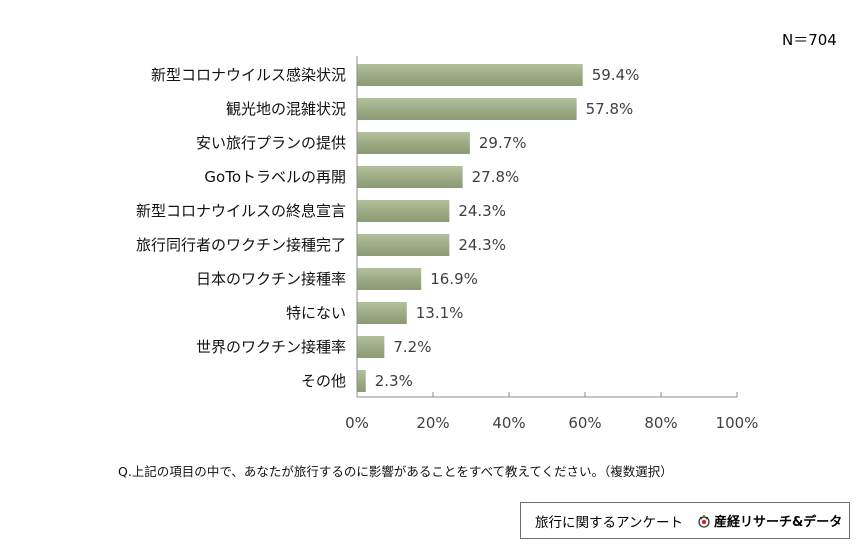 This screenshot has height=552, width=863. Describe the element at coordinates (778, 522) in the screenshot. I see `brand-name: 産経リサーチ&データ` at that location.